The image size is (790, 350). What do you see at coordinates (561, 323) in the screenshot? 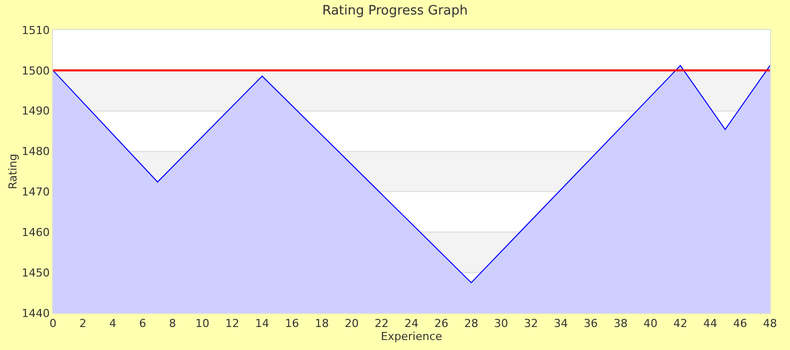
I see `x-tick-label: 34` at bounding box center [561, 323].